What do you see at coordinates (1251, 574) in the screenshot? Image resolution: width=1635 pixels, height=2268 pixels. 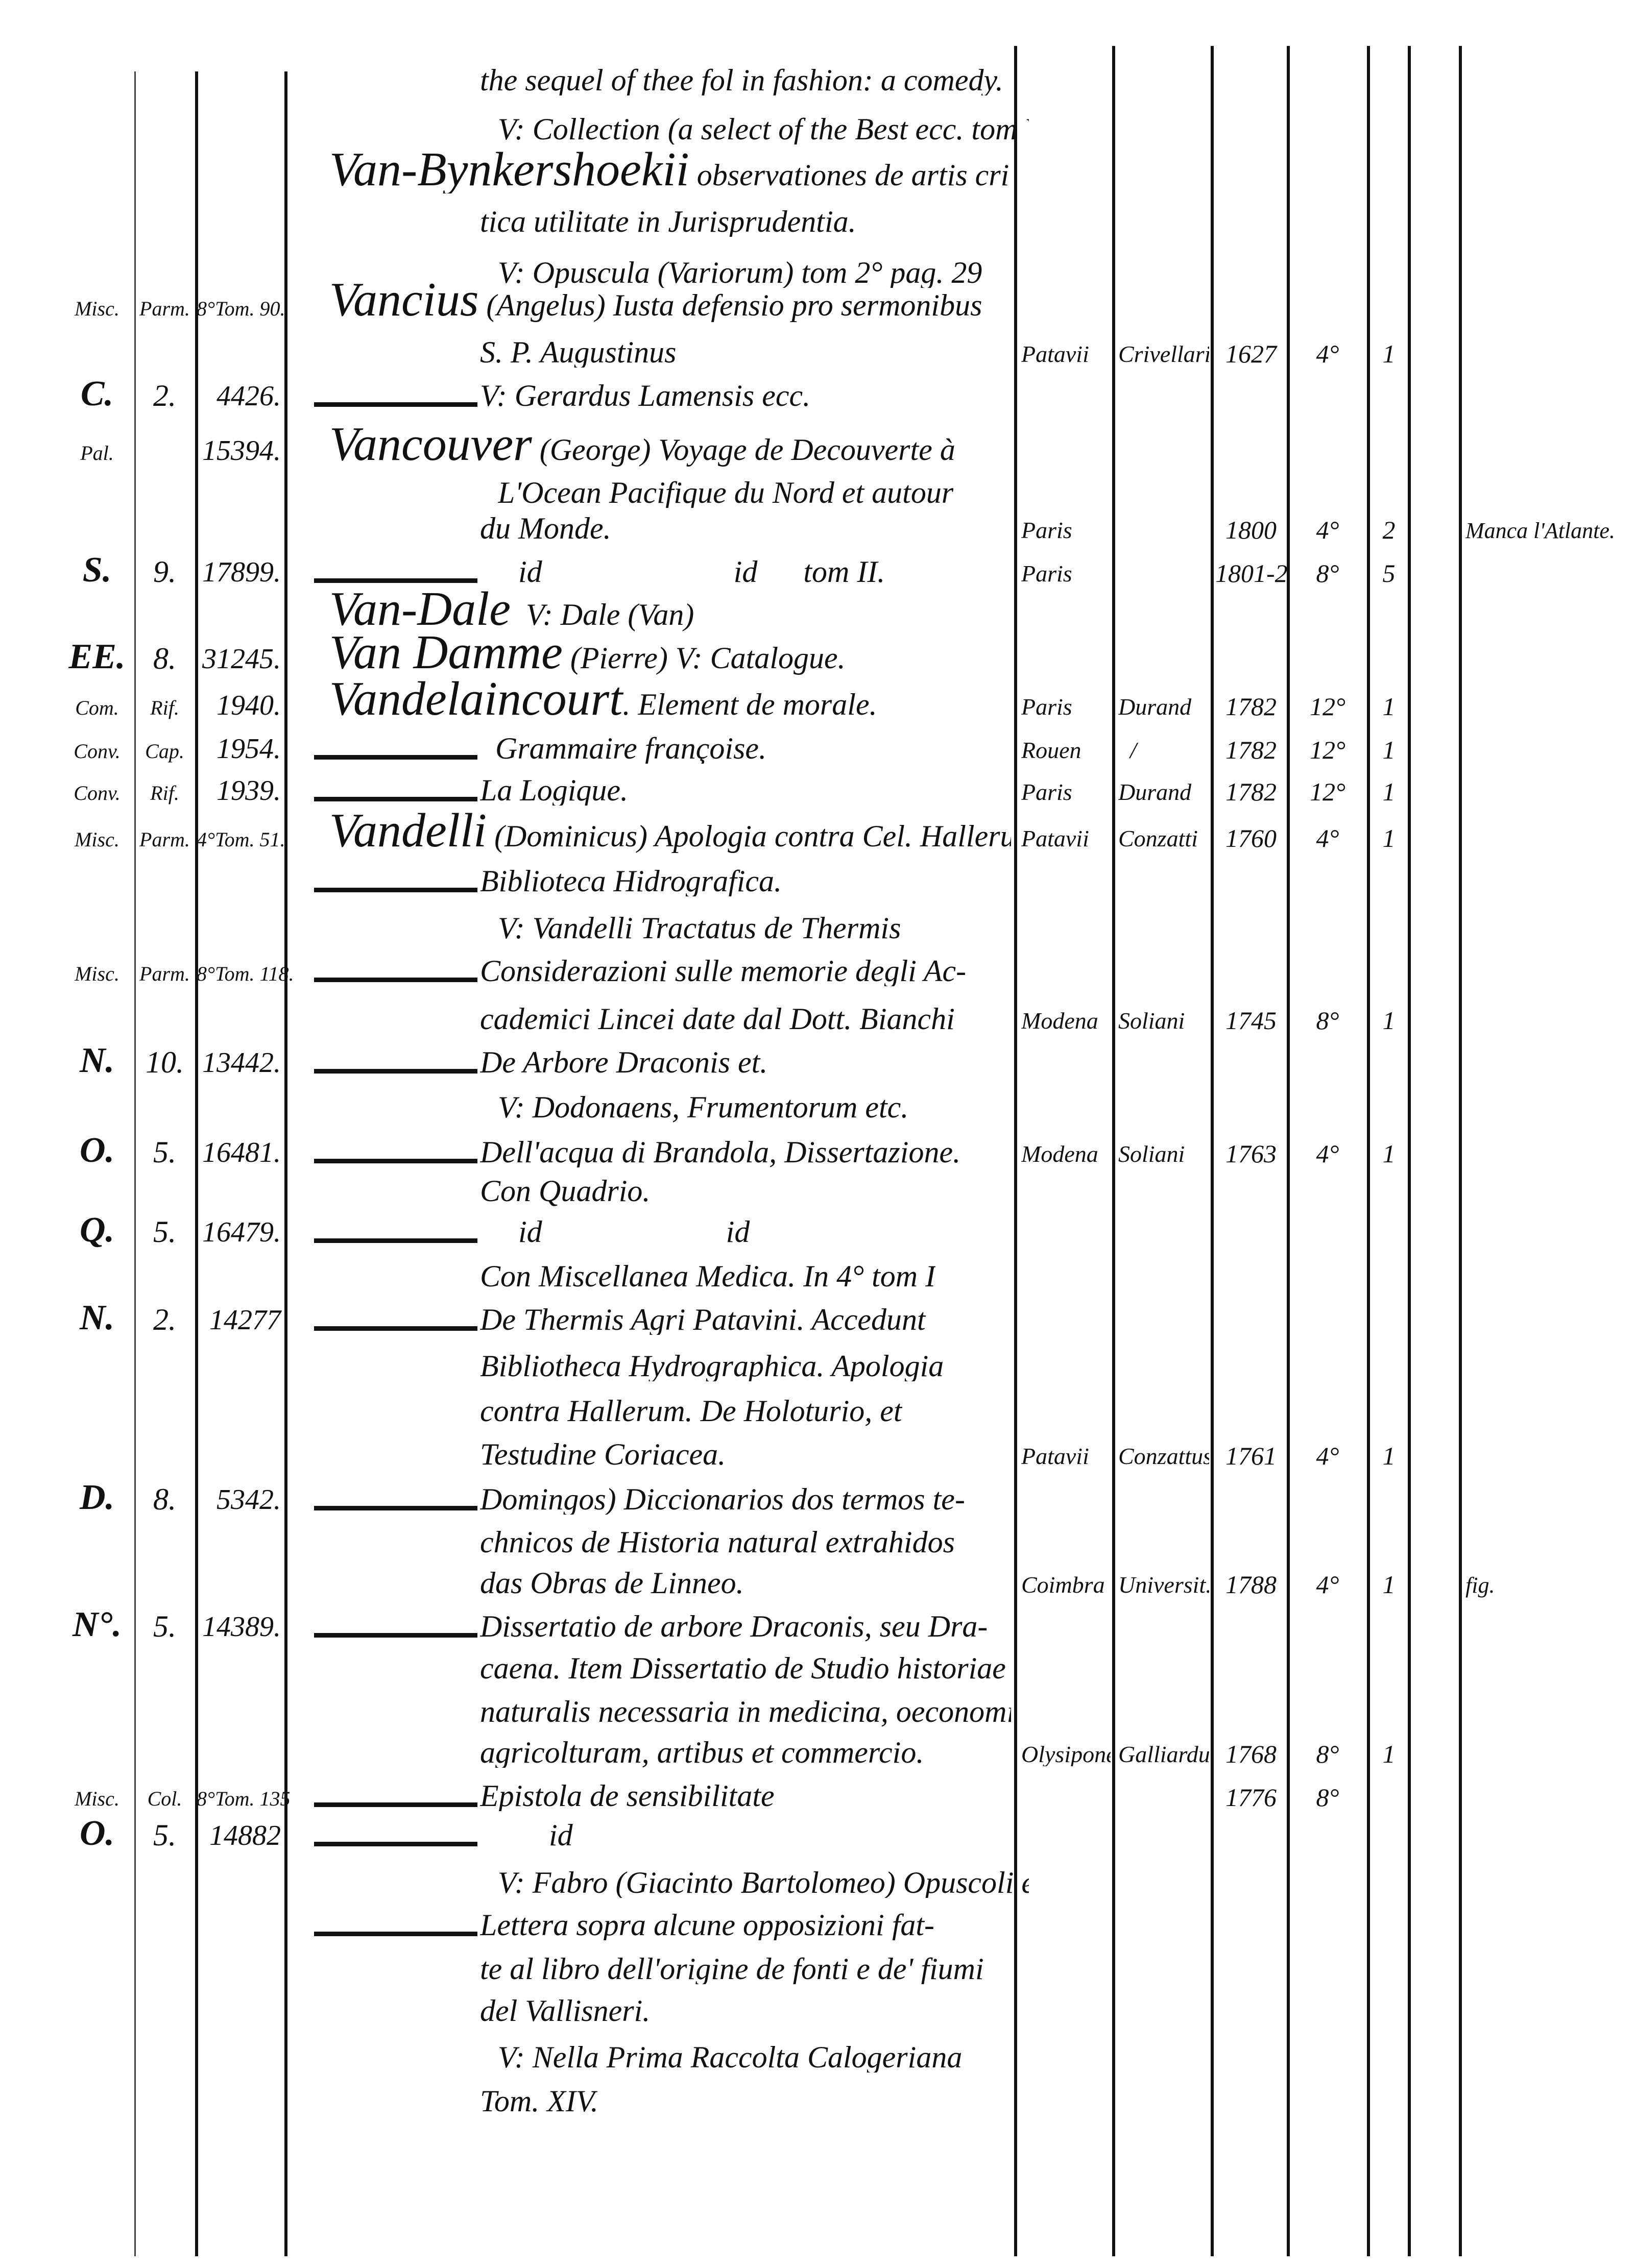 I see `year: 1801-2` at bounding box center [1251, 574].